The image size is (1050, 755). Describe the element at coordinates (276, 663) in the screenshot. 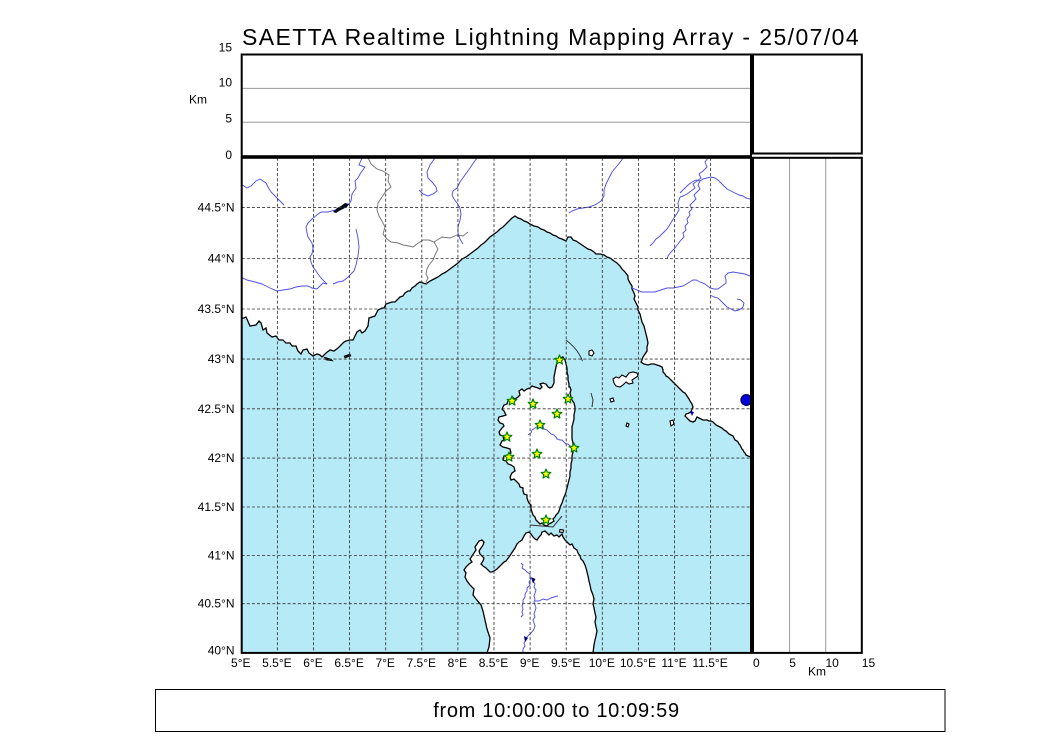

I see `svg-text: 5.5°E` at that location.